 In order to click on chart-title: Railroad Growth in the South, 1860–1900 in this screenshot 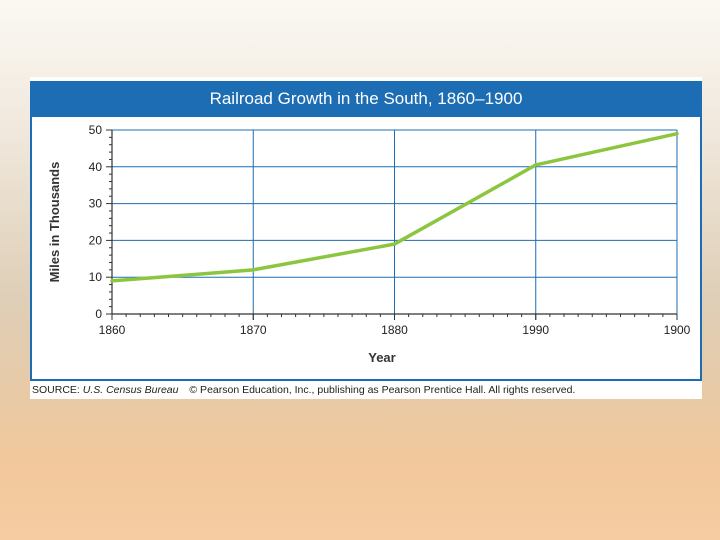, I will do `click(366, 98)`.